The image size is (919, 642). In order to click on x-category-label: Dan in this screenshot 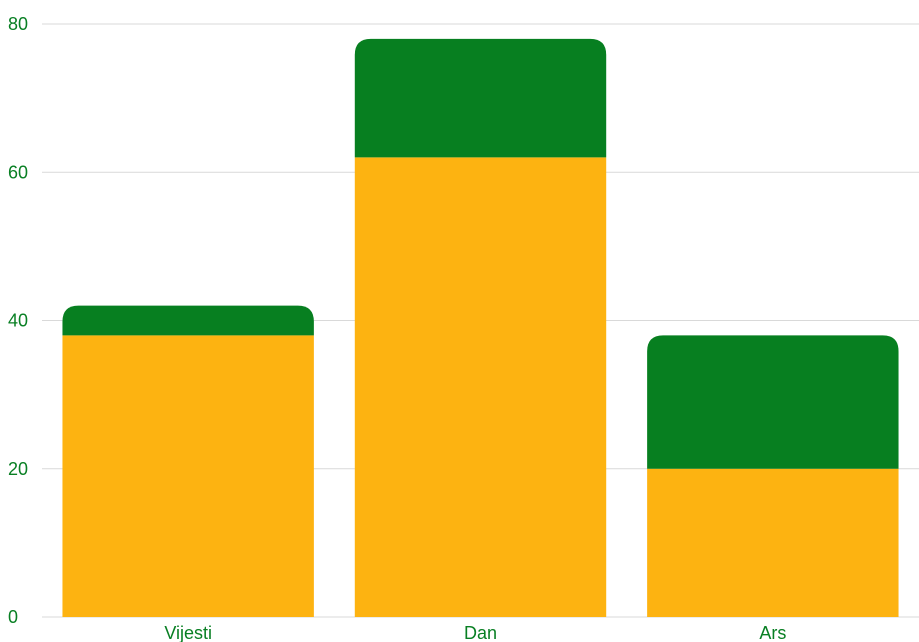, I will do `click(480, 632)`.